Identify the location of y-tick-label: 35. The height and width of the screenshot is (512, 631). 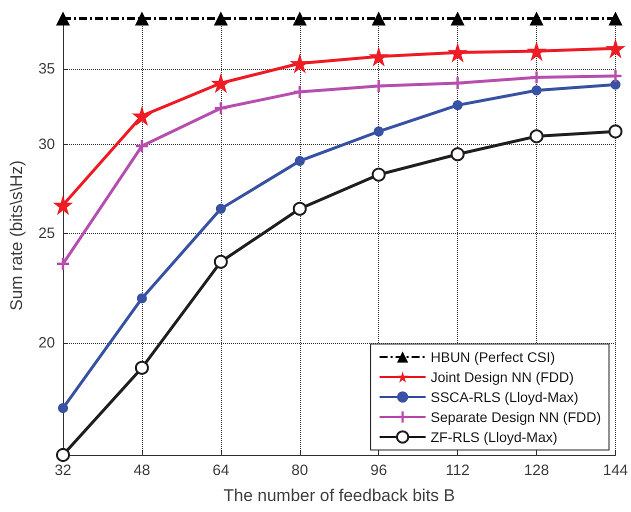
(46, 69).